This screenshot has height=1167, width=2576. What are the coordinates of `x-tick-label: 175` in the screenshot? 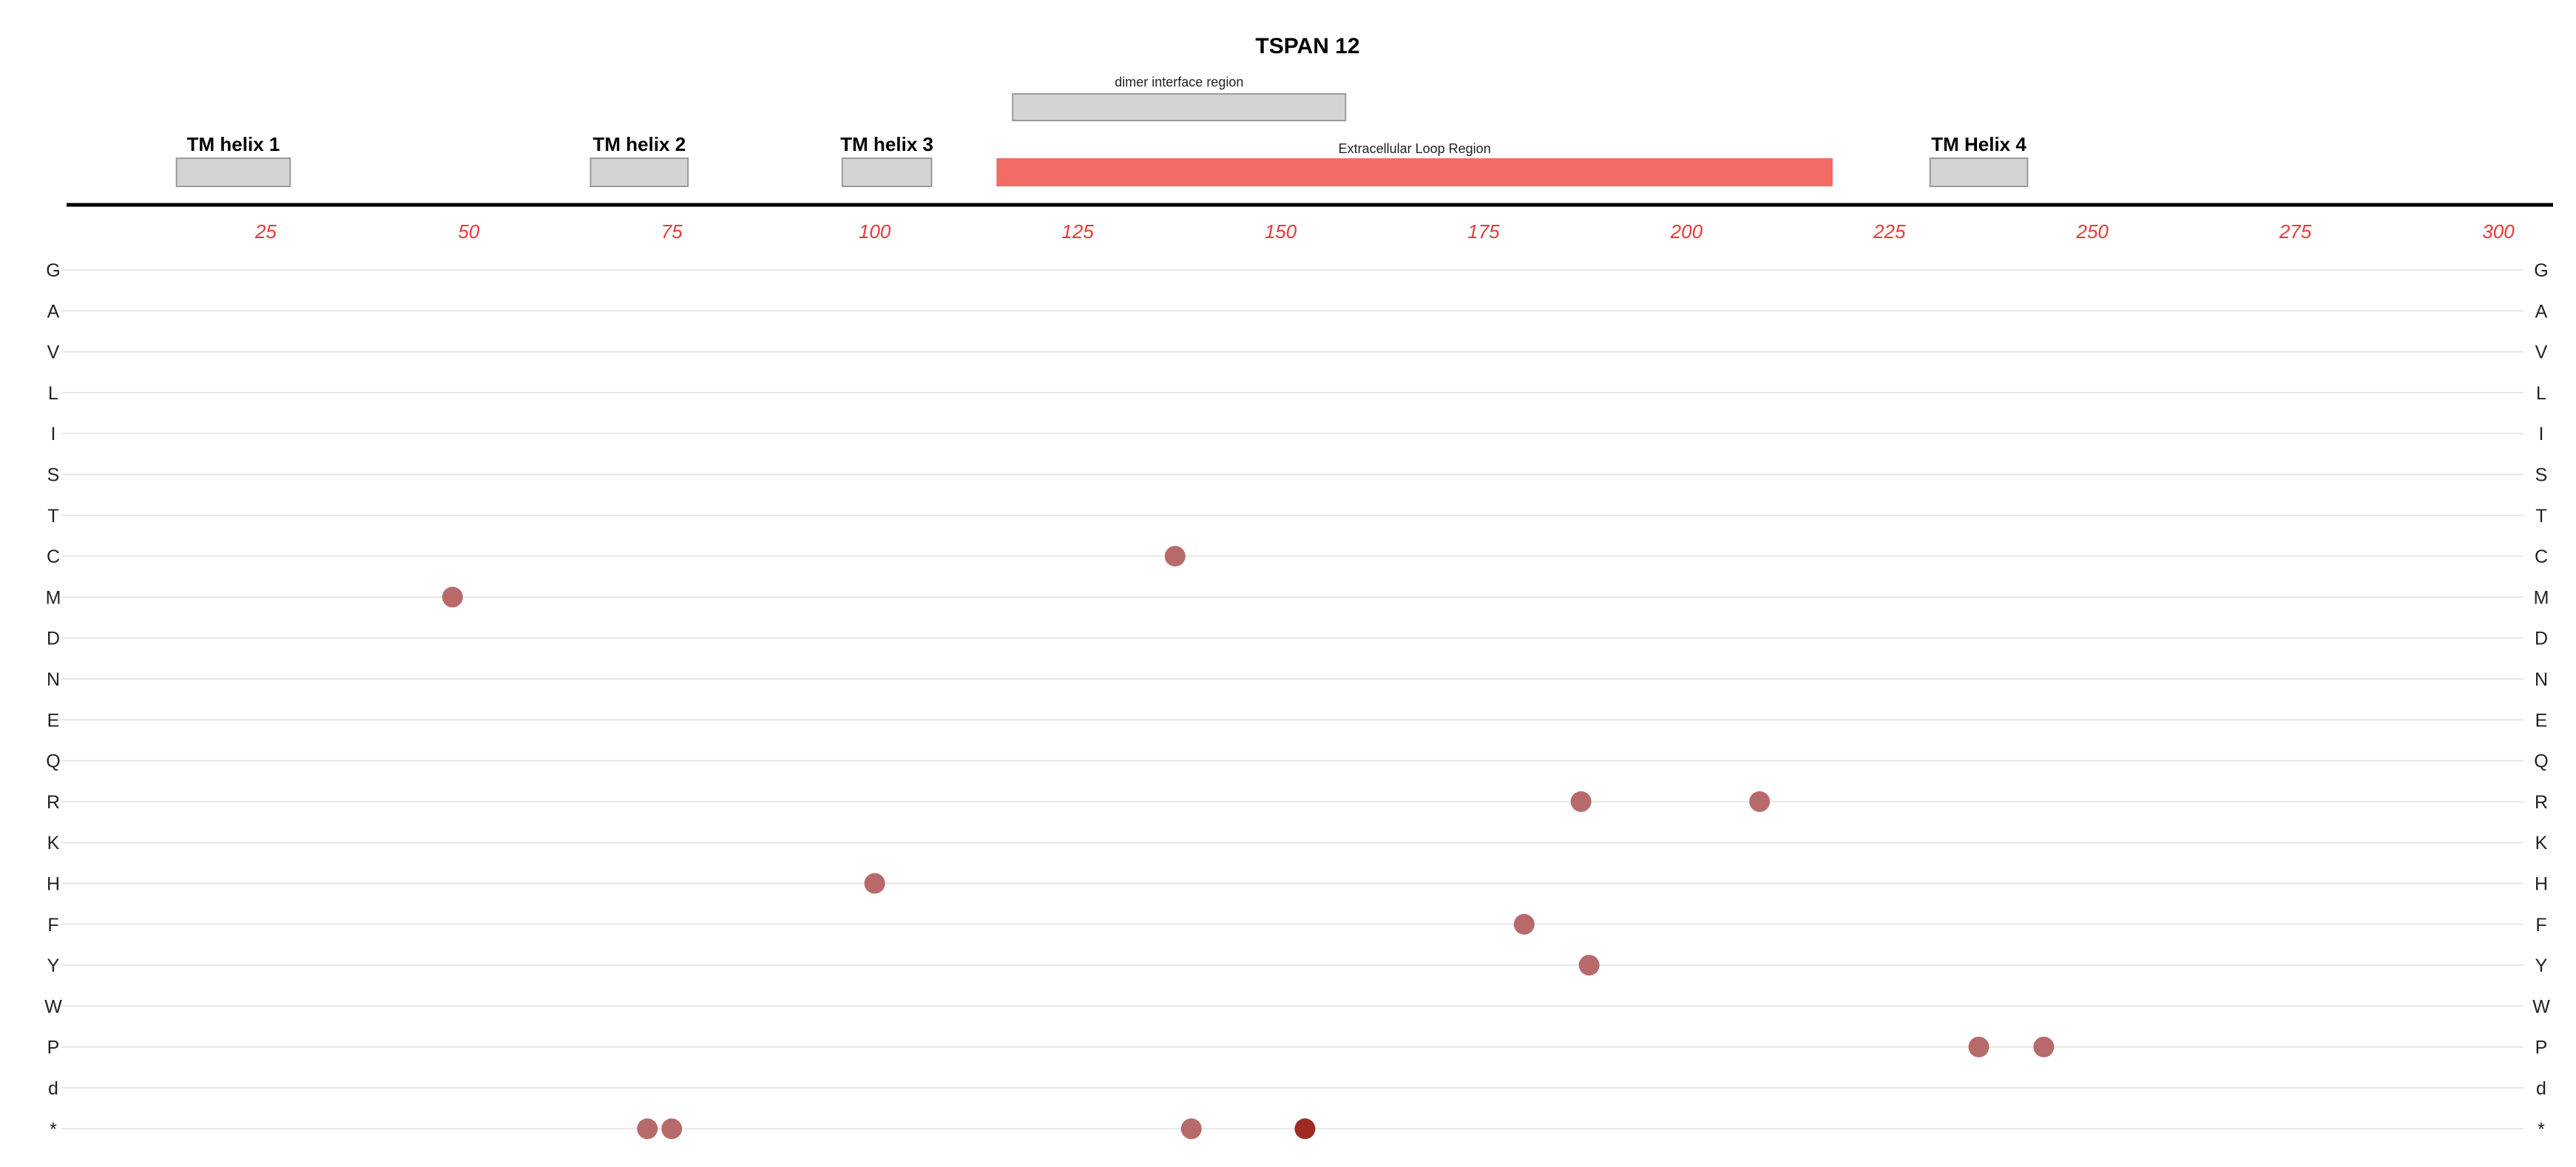 It's located at (1483, 232).